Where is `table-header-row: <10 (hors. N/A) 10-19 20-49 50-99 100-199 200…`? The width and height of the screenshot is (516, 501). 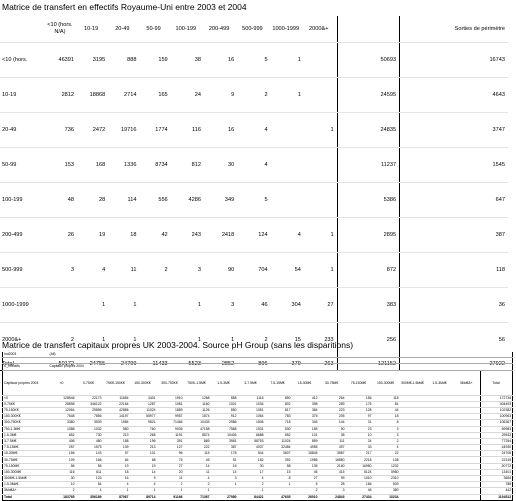
table-header-row: <10 (hors. N/A) 10-19 20-49 50-99 100-199 200… is located at coordinates (254, 29).